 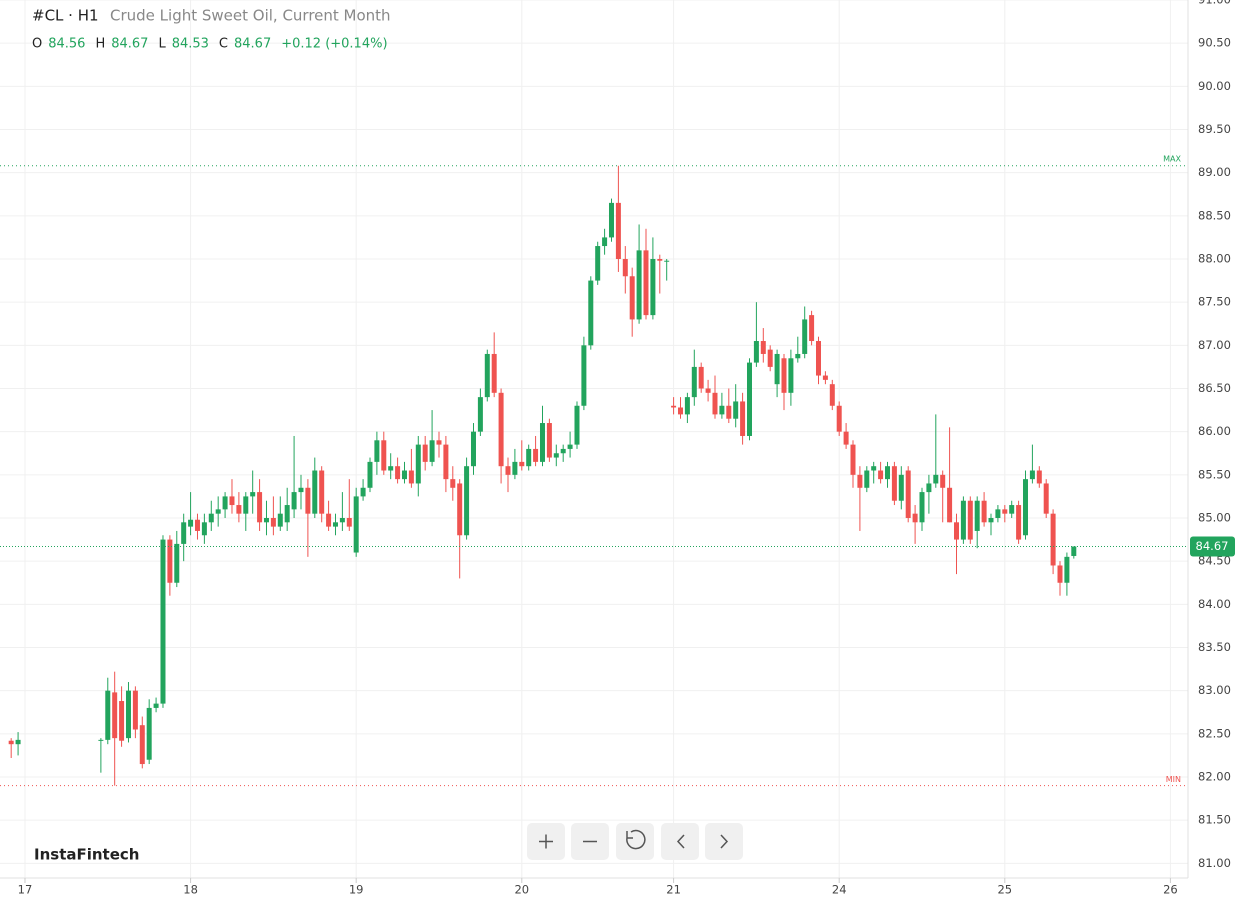 I want to click on ohlc-value: 84.56, so click(x=66, y=44).